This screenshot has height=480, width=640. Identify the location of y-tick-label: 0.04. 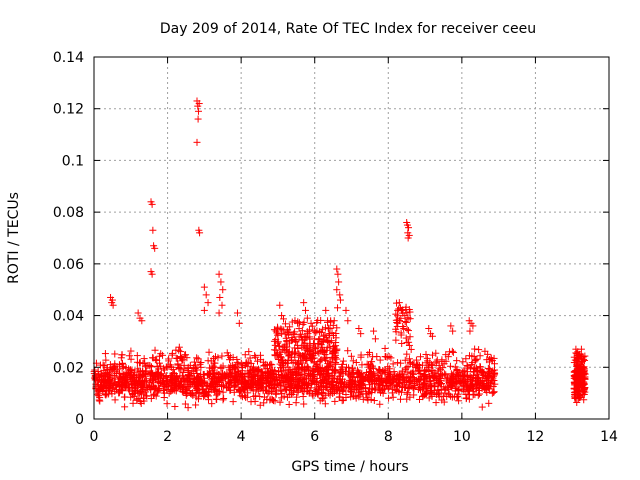
(68, 317).